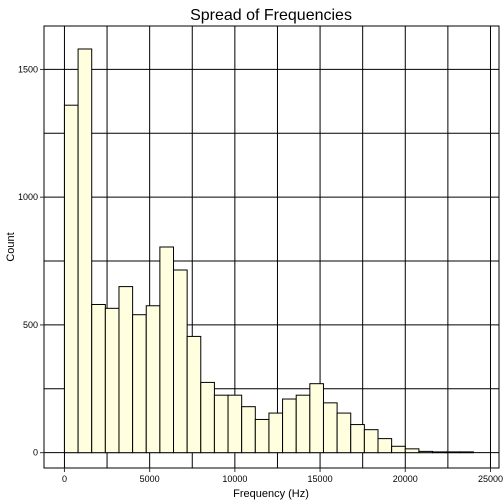 The image size is (504, 504). What do you see at coordinates (282, 476) in the screenshot?
I see `x-axis-ticks: 0 5000 10000 15000 20000 25000` at bounding box center [282, 476].